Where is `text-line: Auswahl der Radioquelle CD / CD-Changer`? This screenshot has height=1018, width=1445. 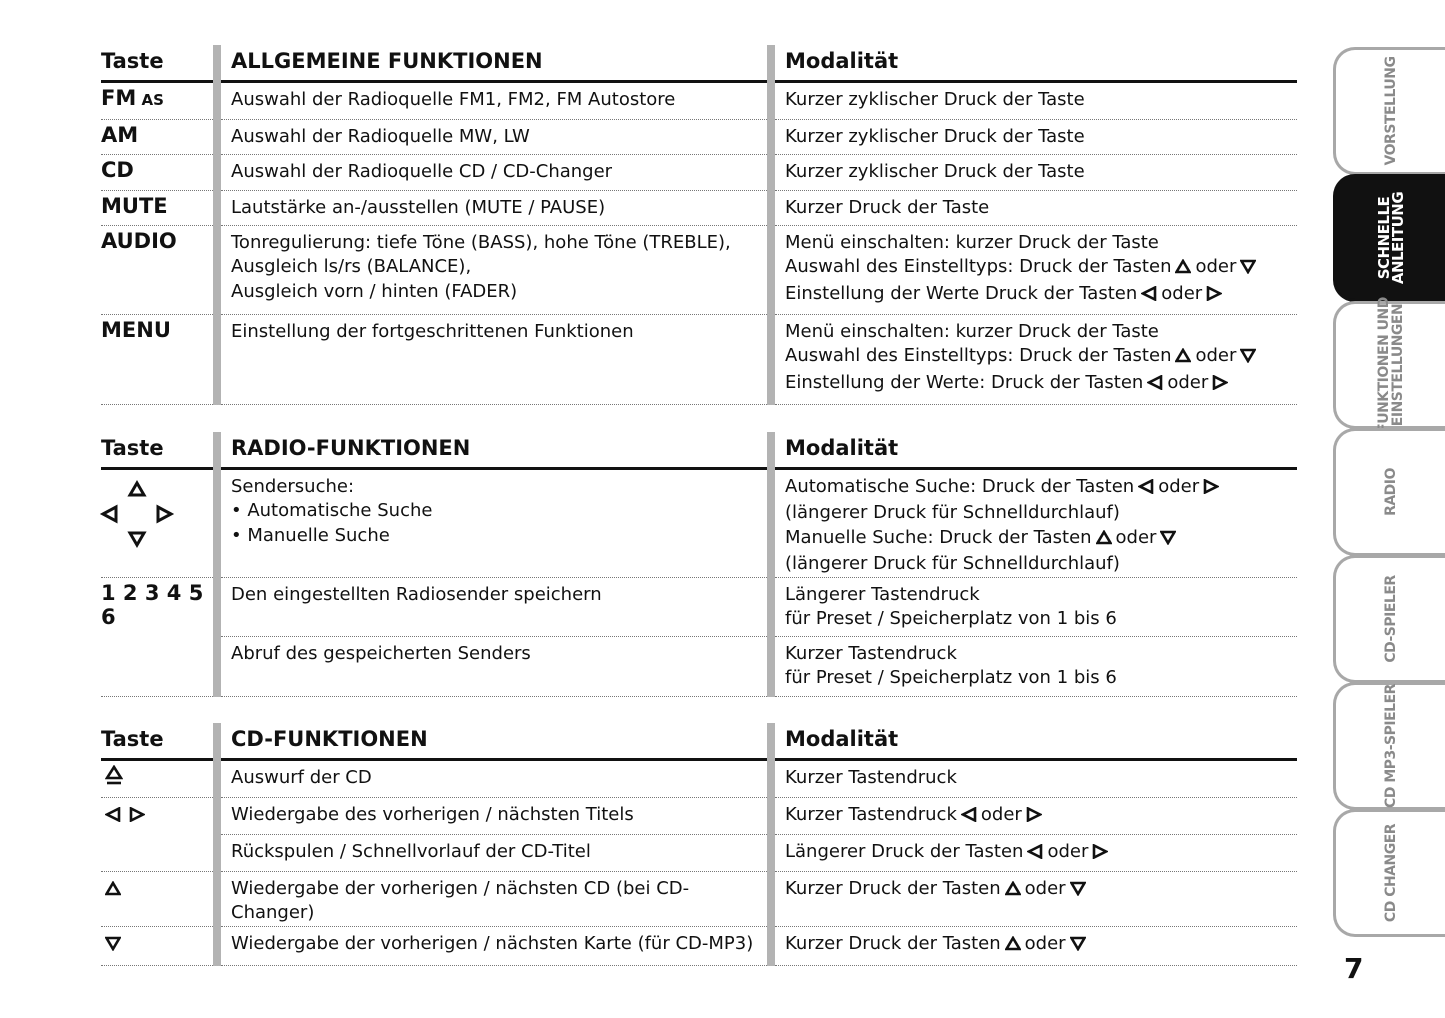
text-line: Auswahl der Radioquelle CD / CD-Changer is located at coordinates (499, 172).